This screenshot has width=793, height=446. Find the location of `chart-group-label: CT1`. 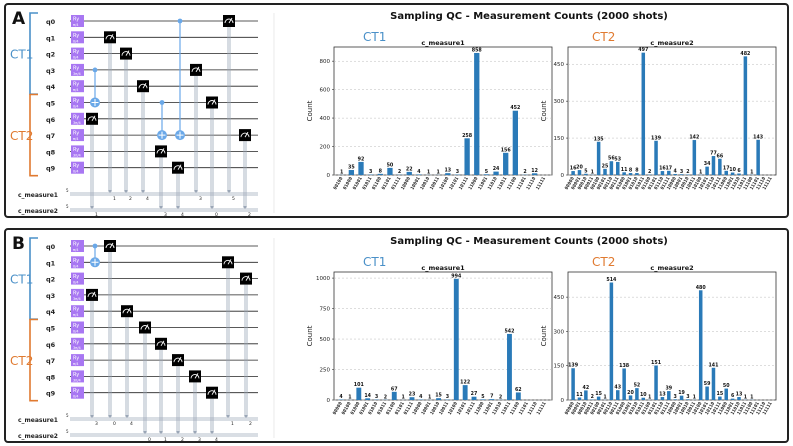

chart-group-label: CT1 is located at coordinates (374, 262).